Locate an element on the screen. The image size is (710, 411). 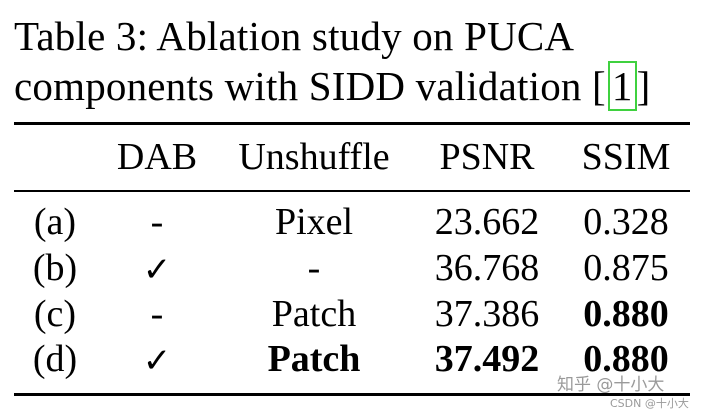
row-c-unshuffle: Patch is located at coordinates (314, 314).